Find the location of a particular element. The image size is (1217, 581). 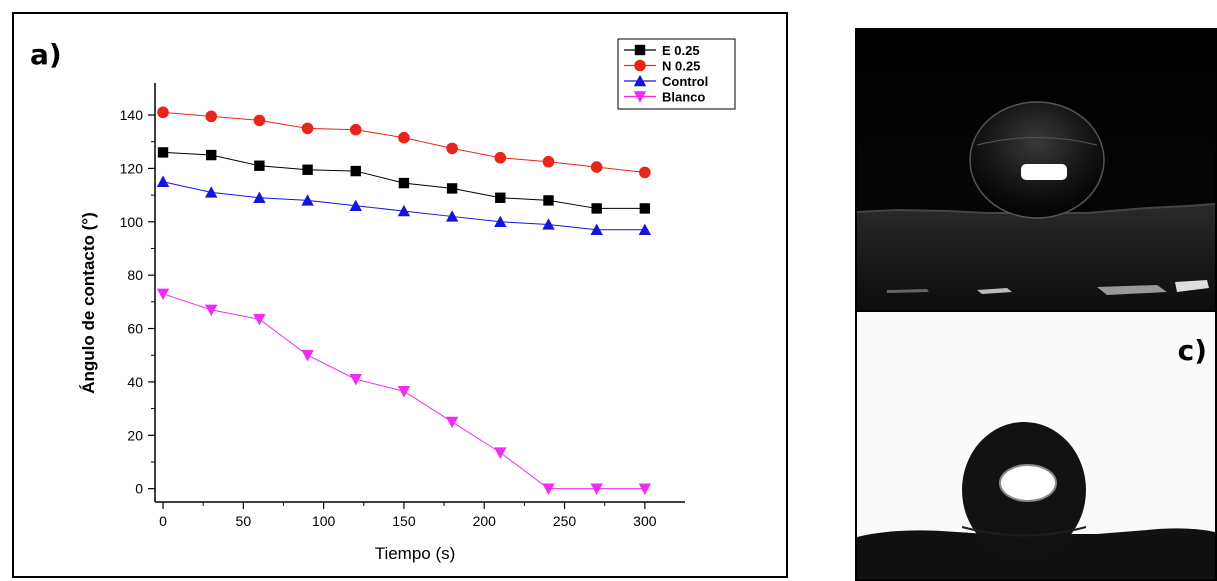

x-tick-label: 300 is located at coordinates (645, 521).